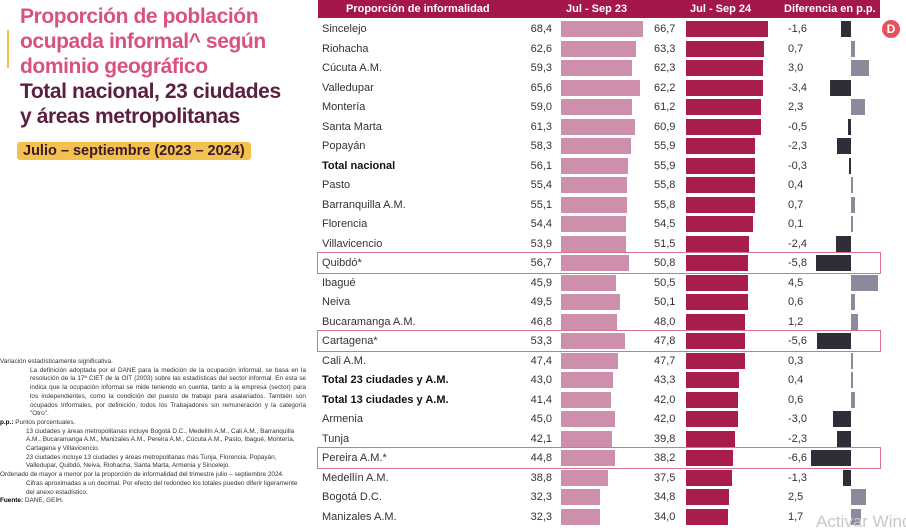 This screenshot has width=906, height=532. I want to click on value-2024: 34,8, so click(665, 497).